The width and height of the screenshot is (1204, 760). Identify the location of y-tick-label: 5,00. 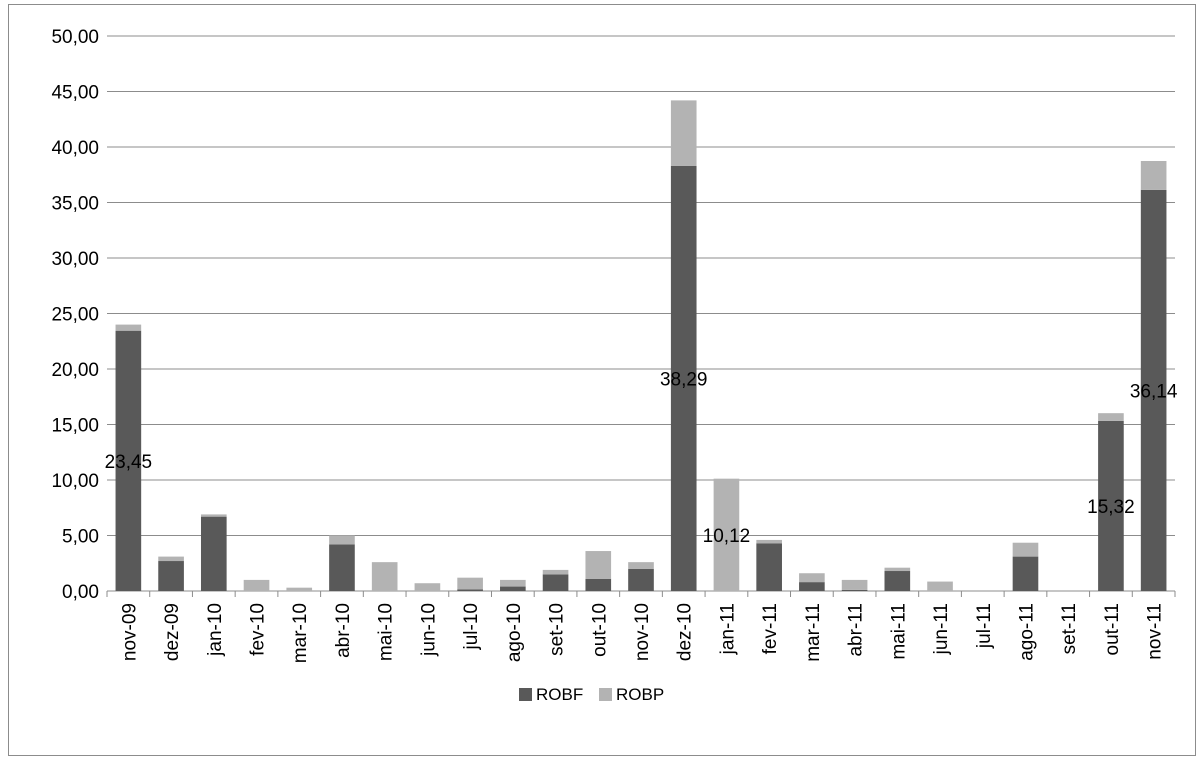
(80, 537).